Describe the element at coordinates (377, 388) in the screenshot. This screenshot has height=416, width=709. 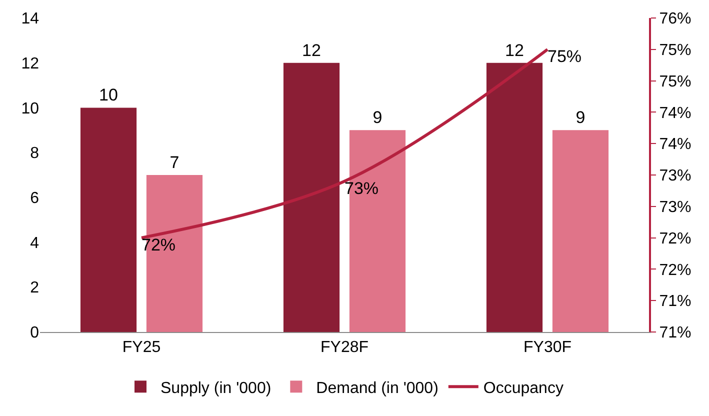
I see `legend-label: Demand (in '000)` at that location.